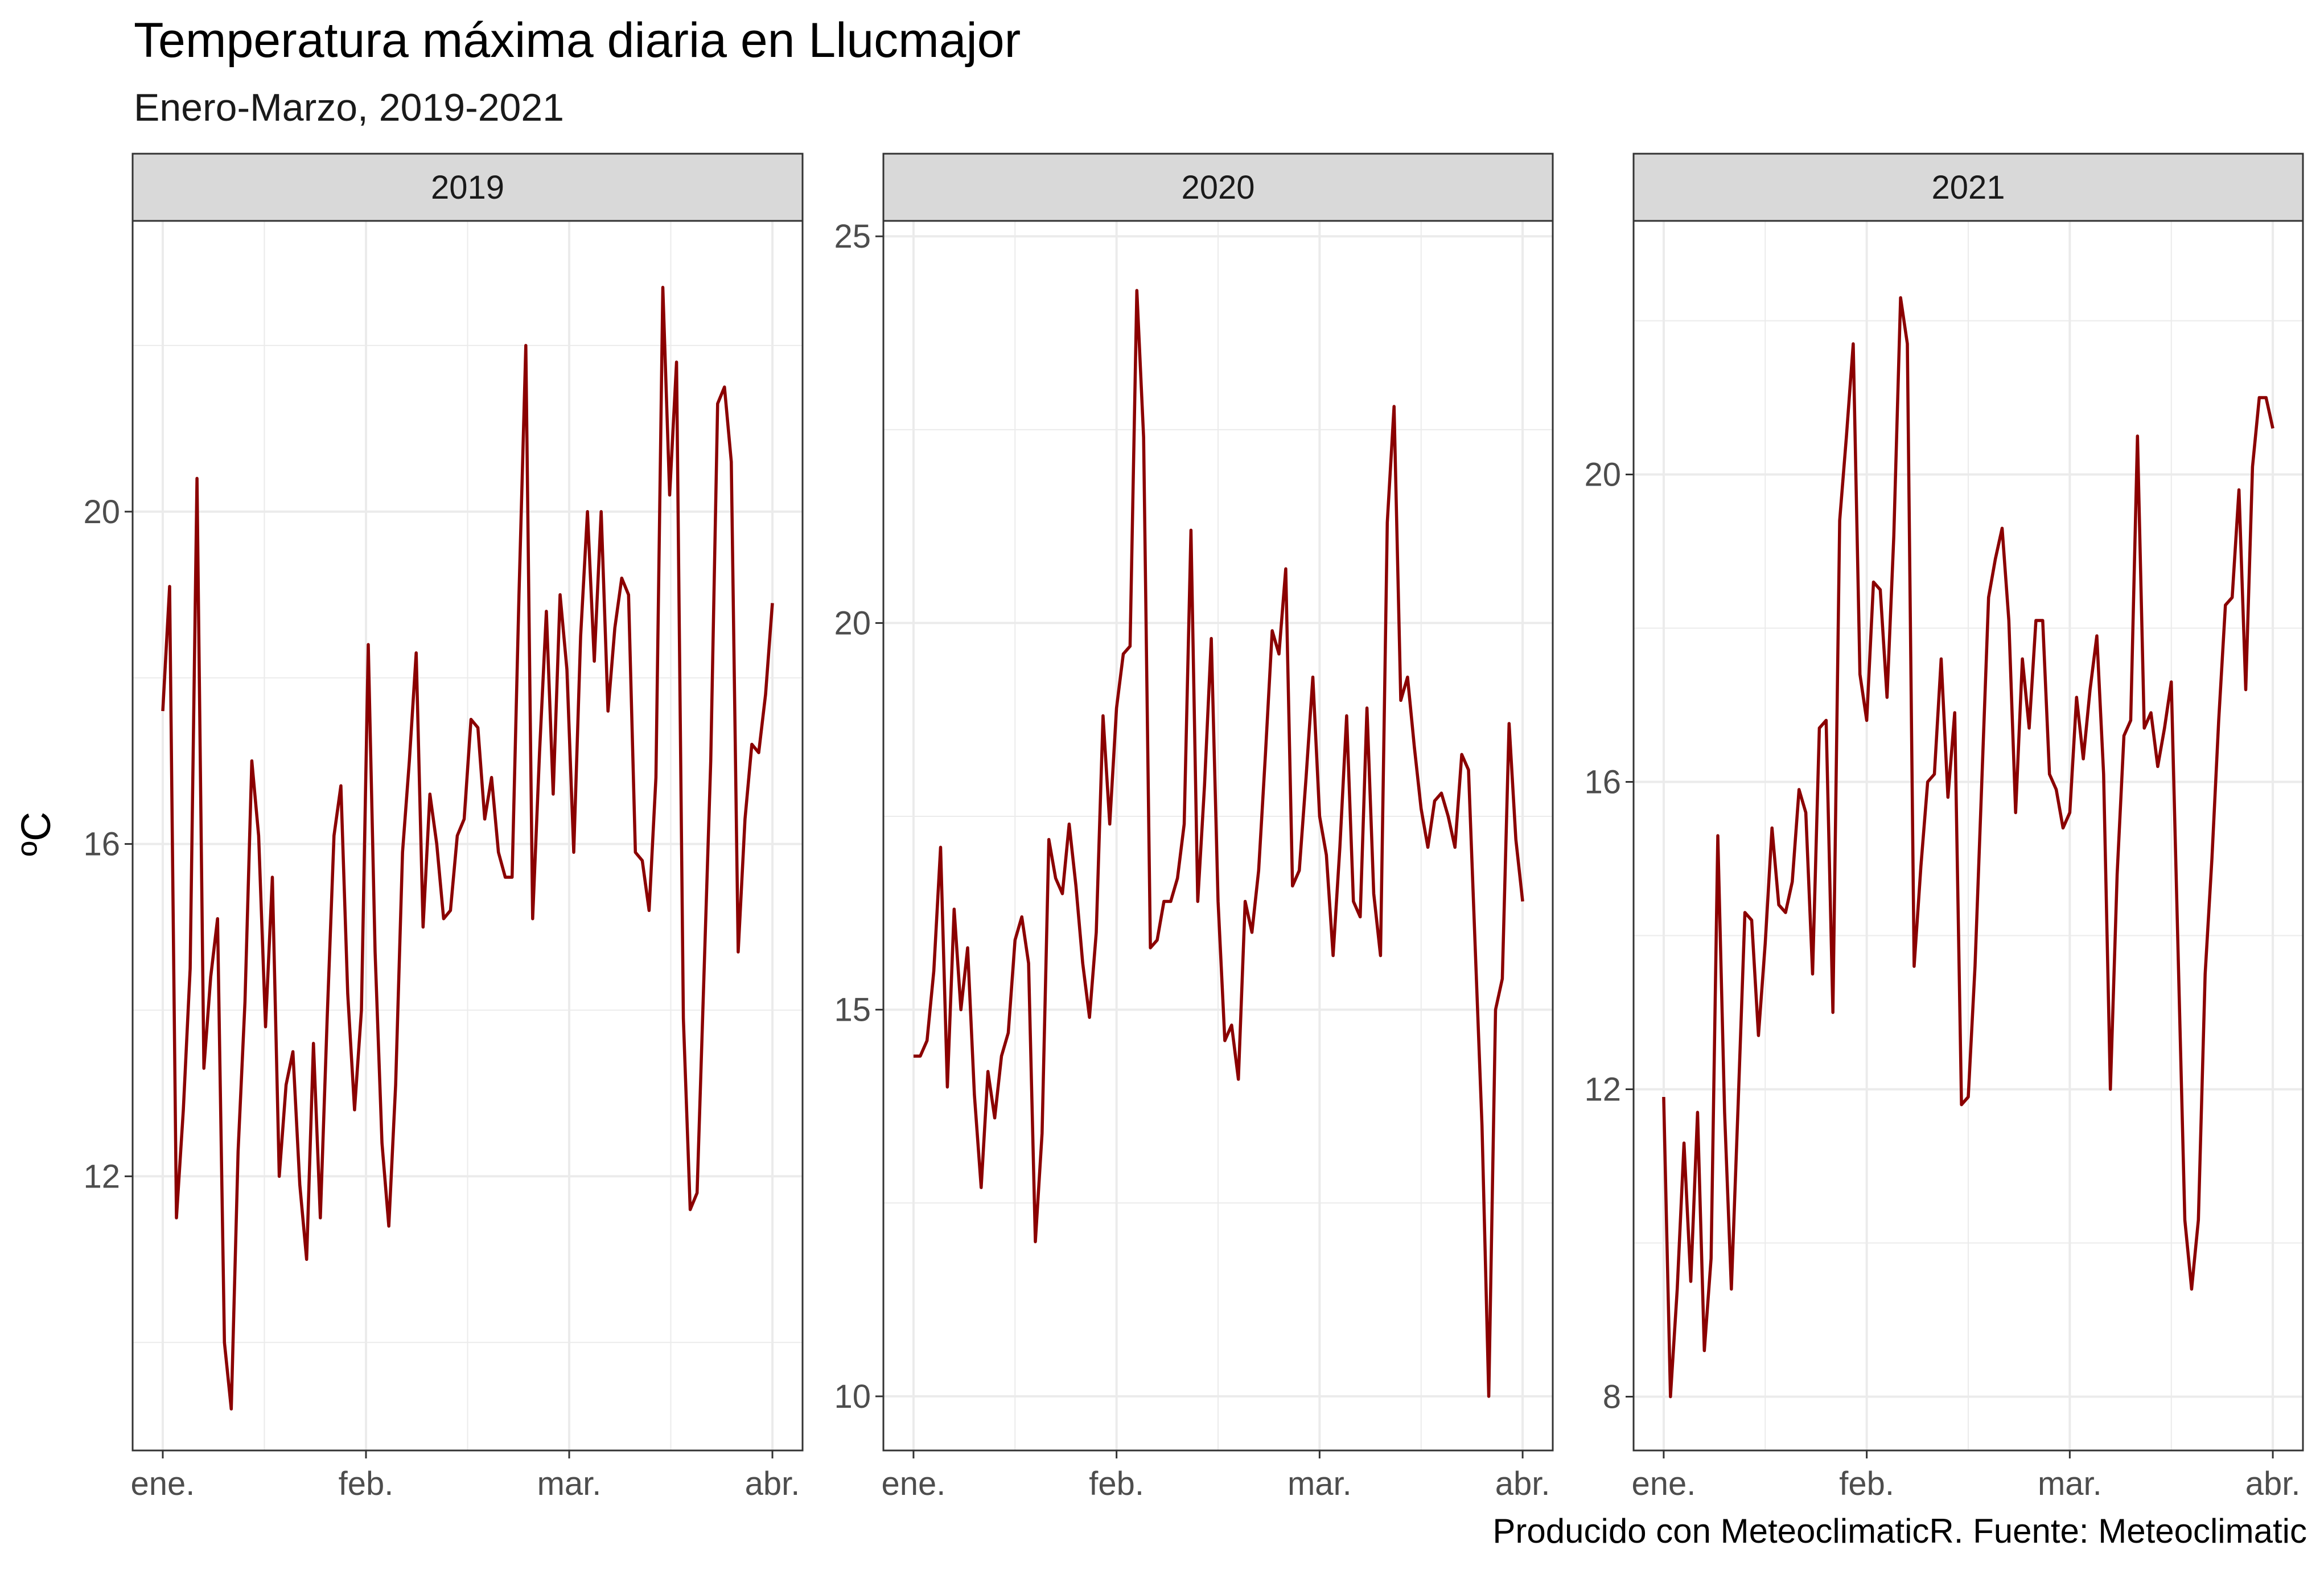  Describe the element at coordinates (852, 1010) in the screenshot. I see `y-tick-label: 15` at that location.